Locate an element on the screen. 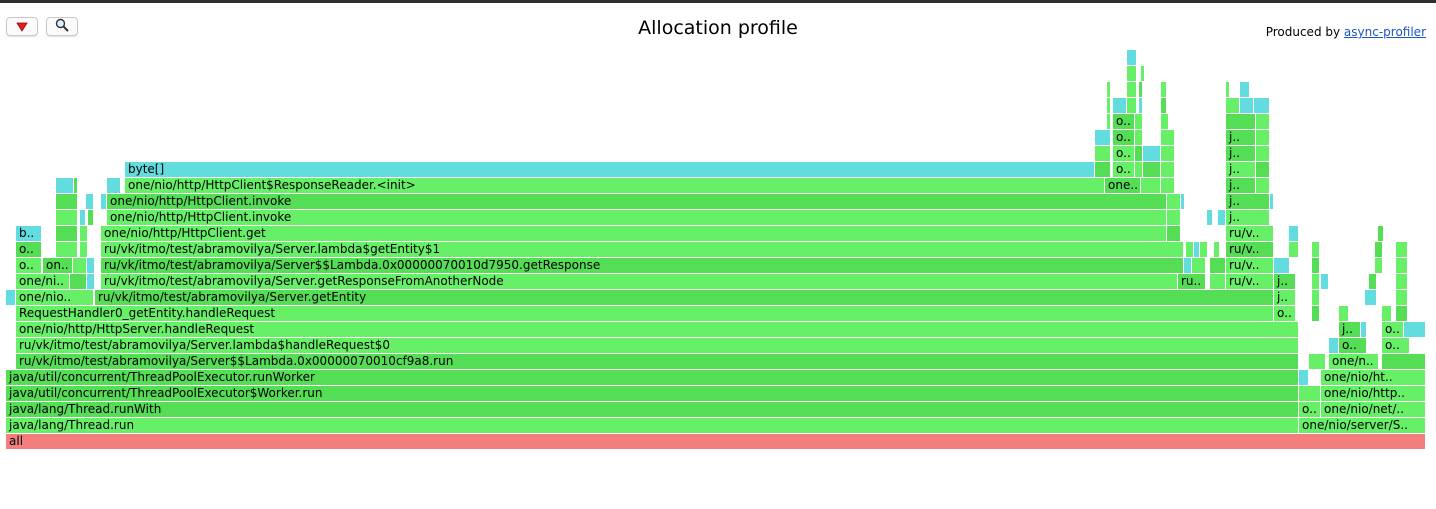 Image resolution: width=1436 pixels, height=509 pixels. flame-frame: one/nio/http.. is located at coordinates (1373, 393).